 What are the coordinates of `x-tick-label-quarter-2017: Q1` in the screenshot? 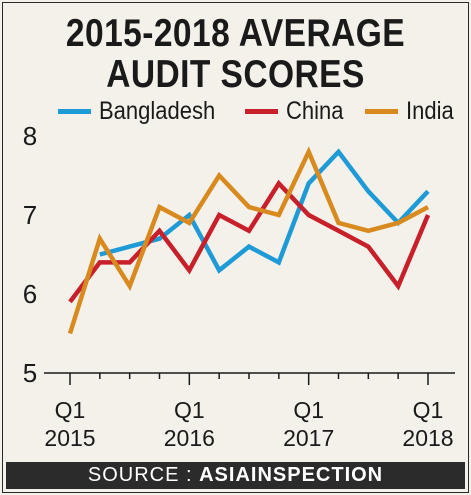 It's located at (308, 410).